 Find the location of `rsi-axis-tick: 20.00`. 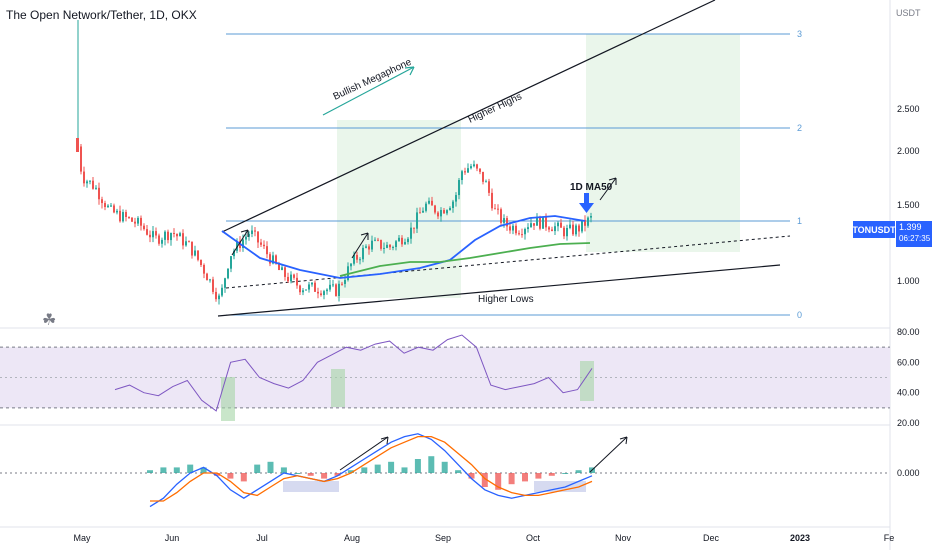

rsi-axis-tick: 20.00 is located at coordinates (908, 423).